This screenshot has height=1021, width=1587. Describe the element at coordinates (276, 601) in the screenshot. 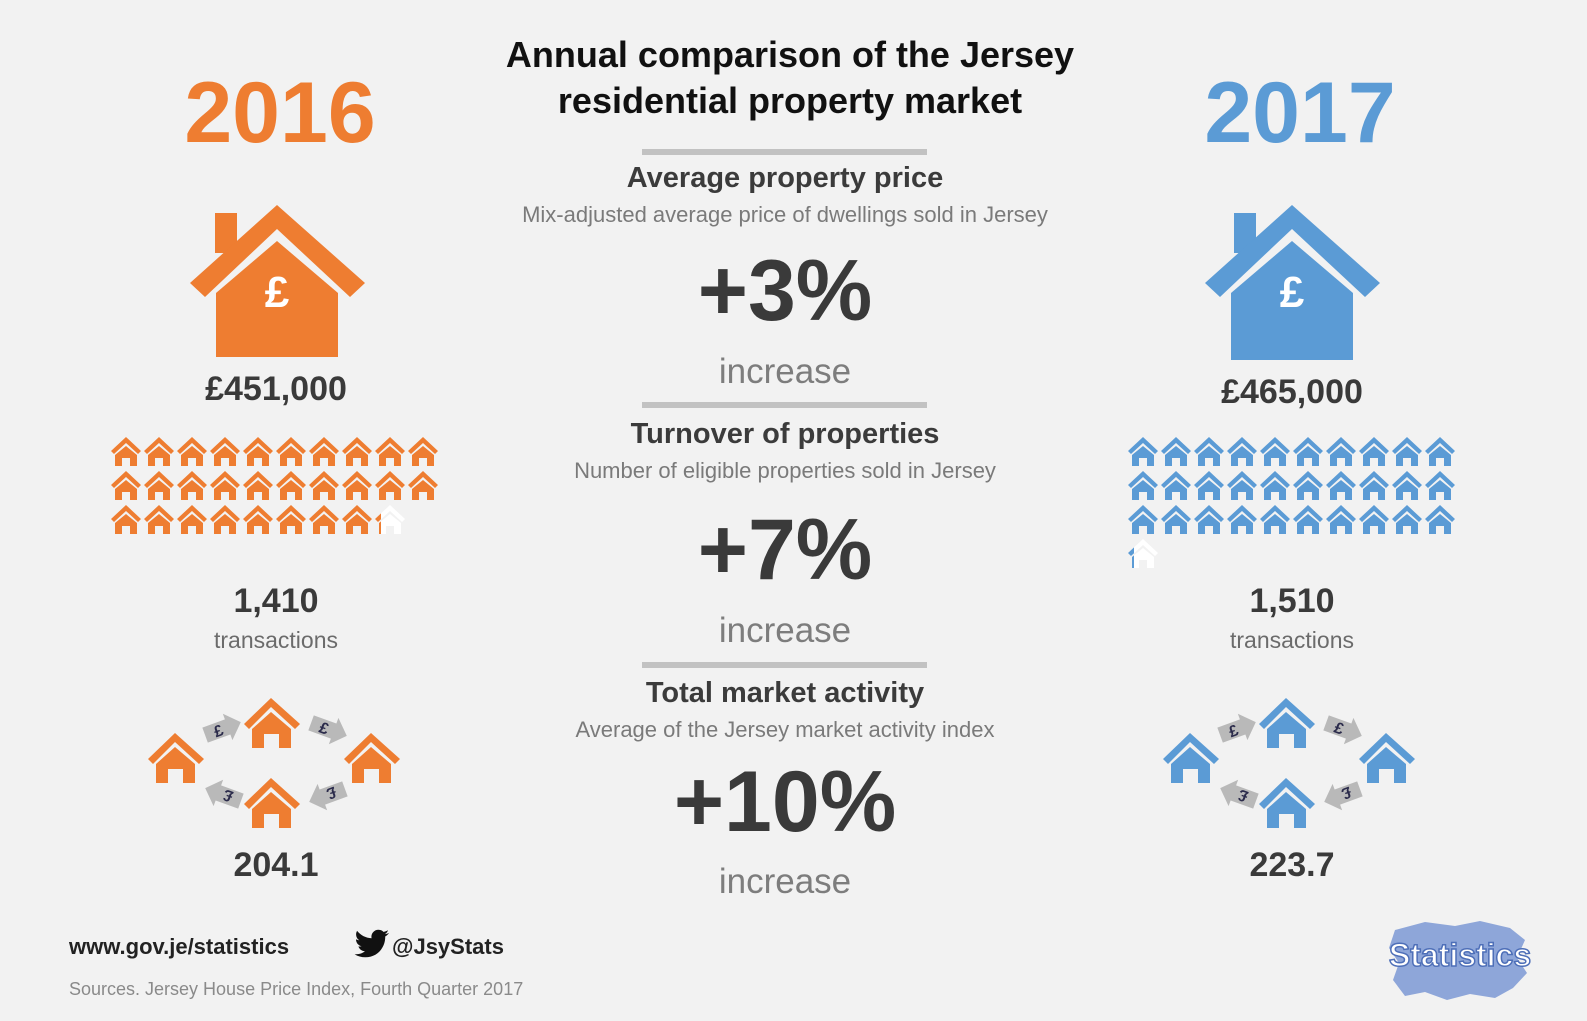

I see `transactions-2016-value: 1,410` at that location.